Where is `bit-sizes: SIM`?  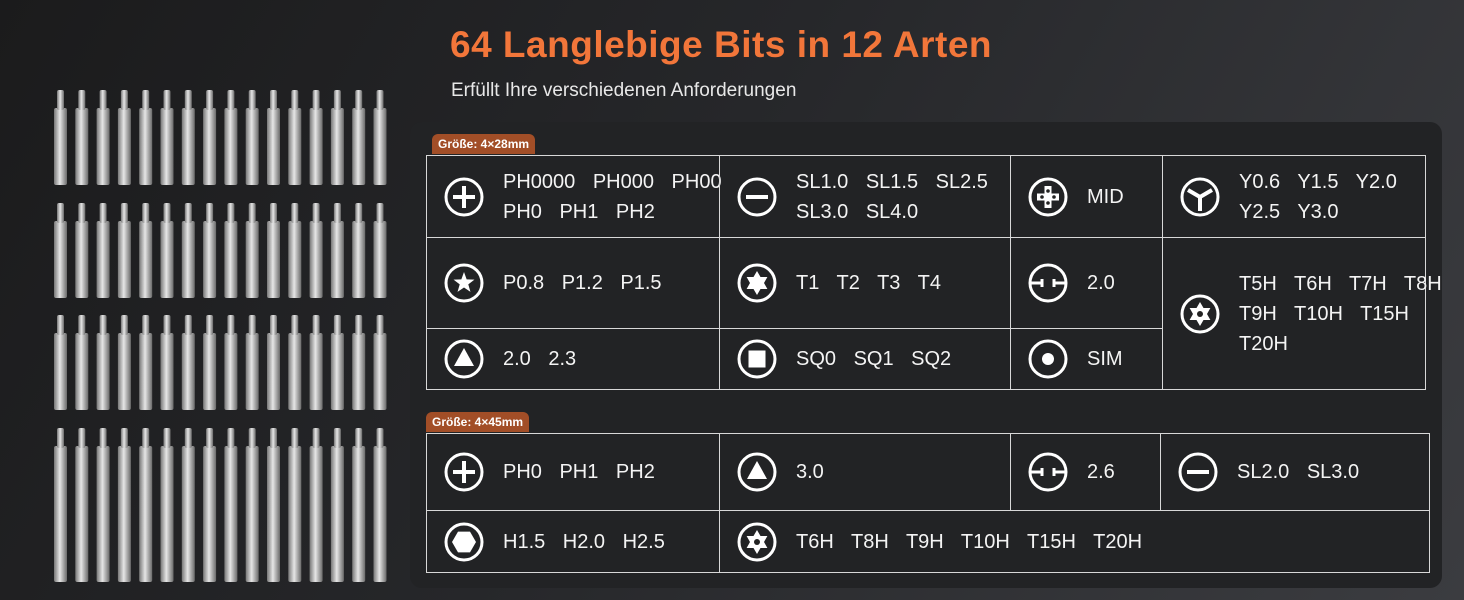
bit-sizes: SIM is located at coordinates (1105, 359).